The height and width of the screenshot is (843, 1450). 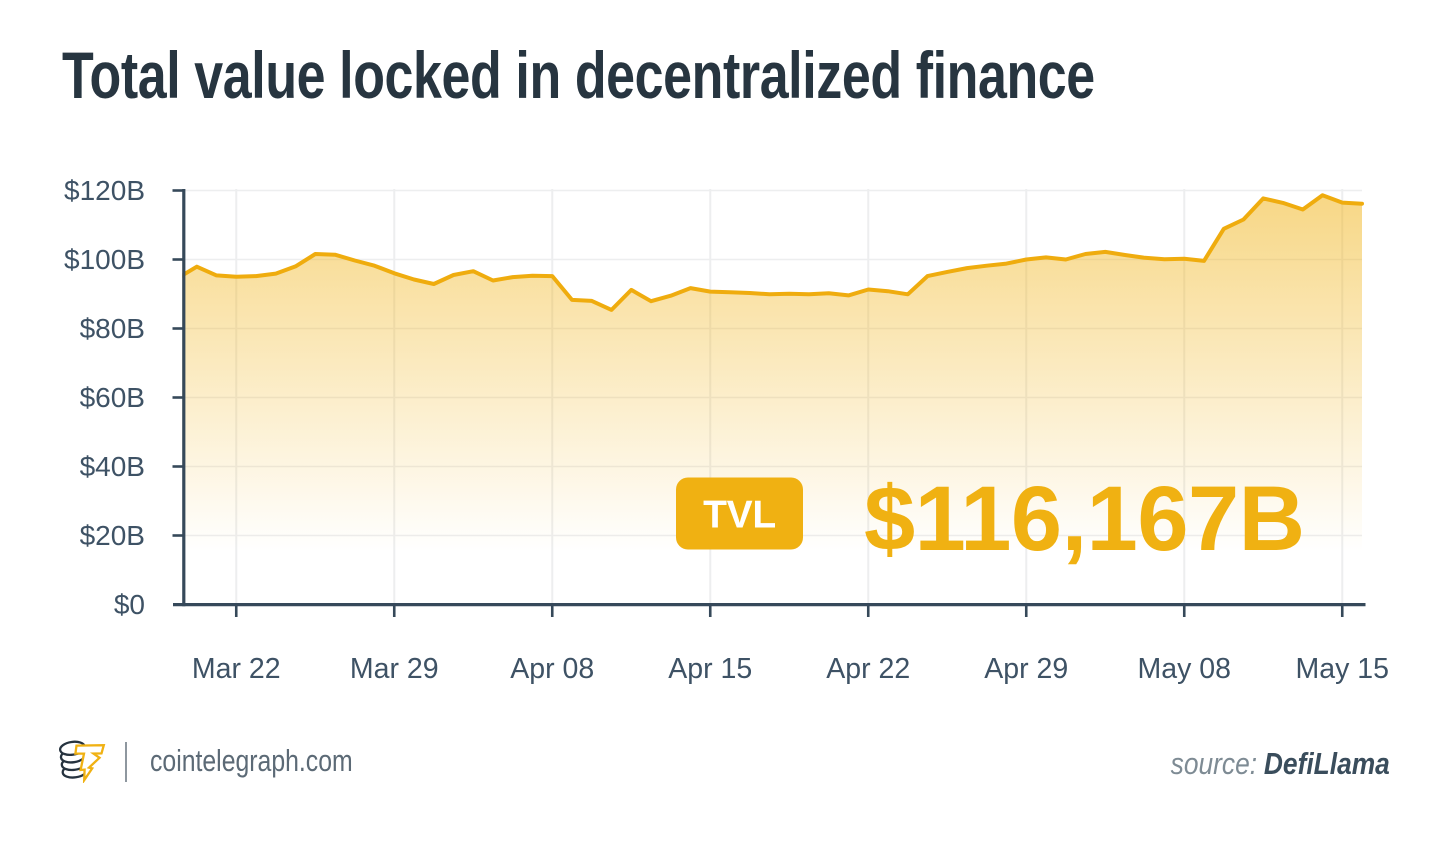 I want to click on source-value: DefiLlama, so click(x=1327, y=763).